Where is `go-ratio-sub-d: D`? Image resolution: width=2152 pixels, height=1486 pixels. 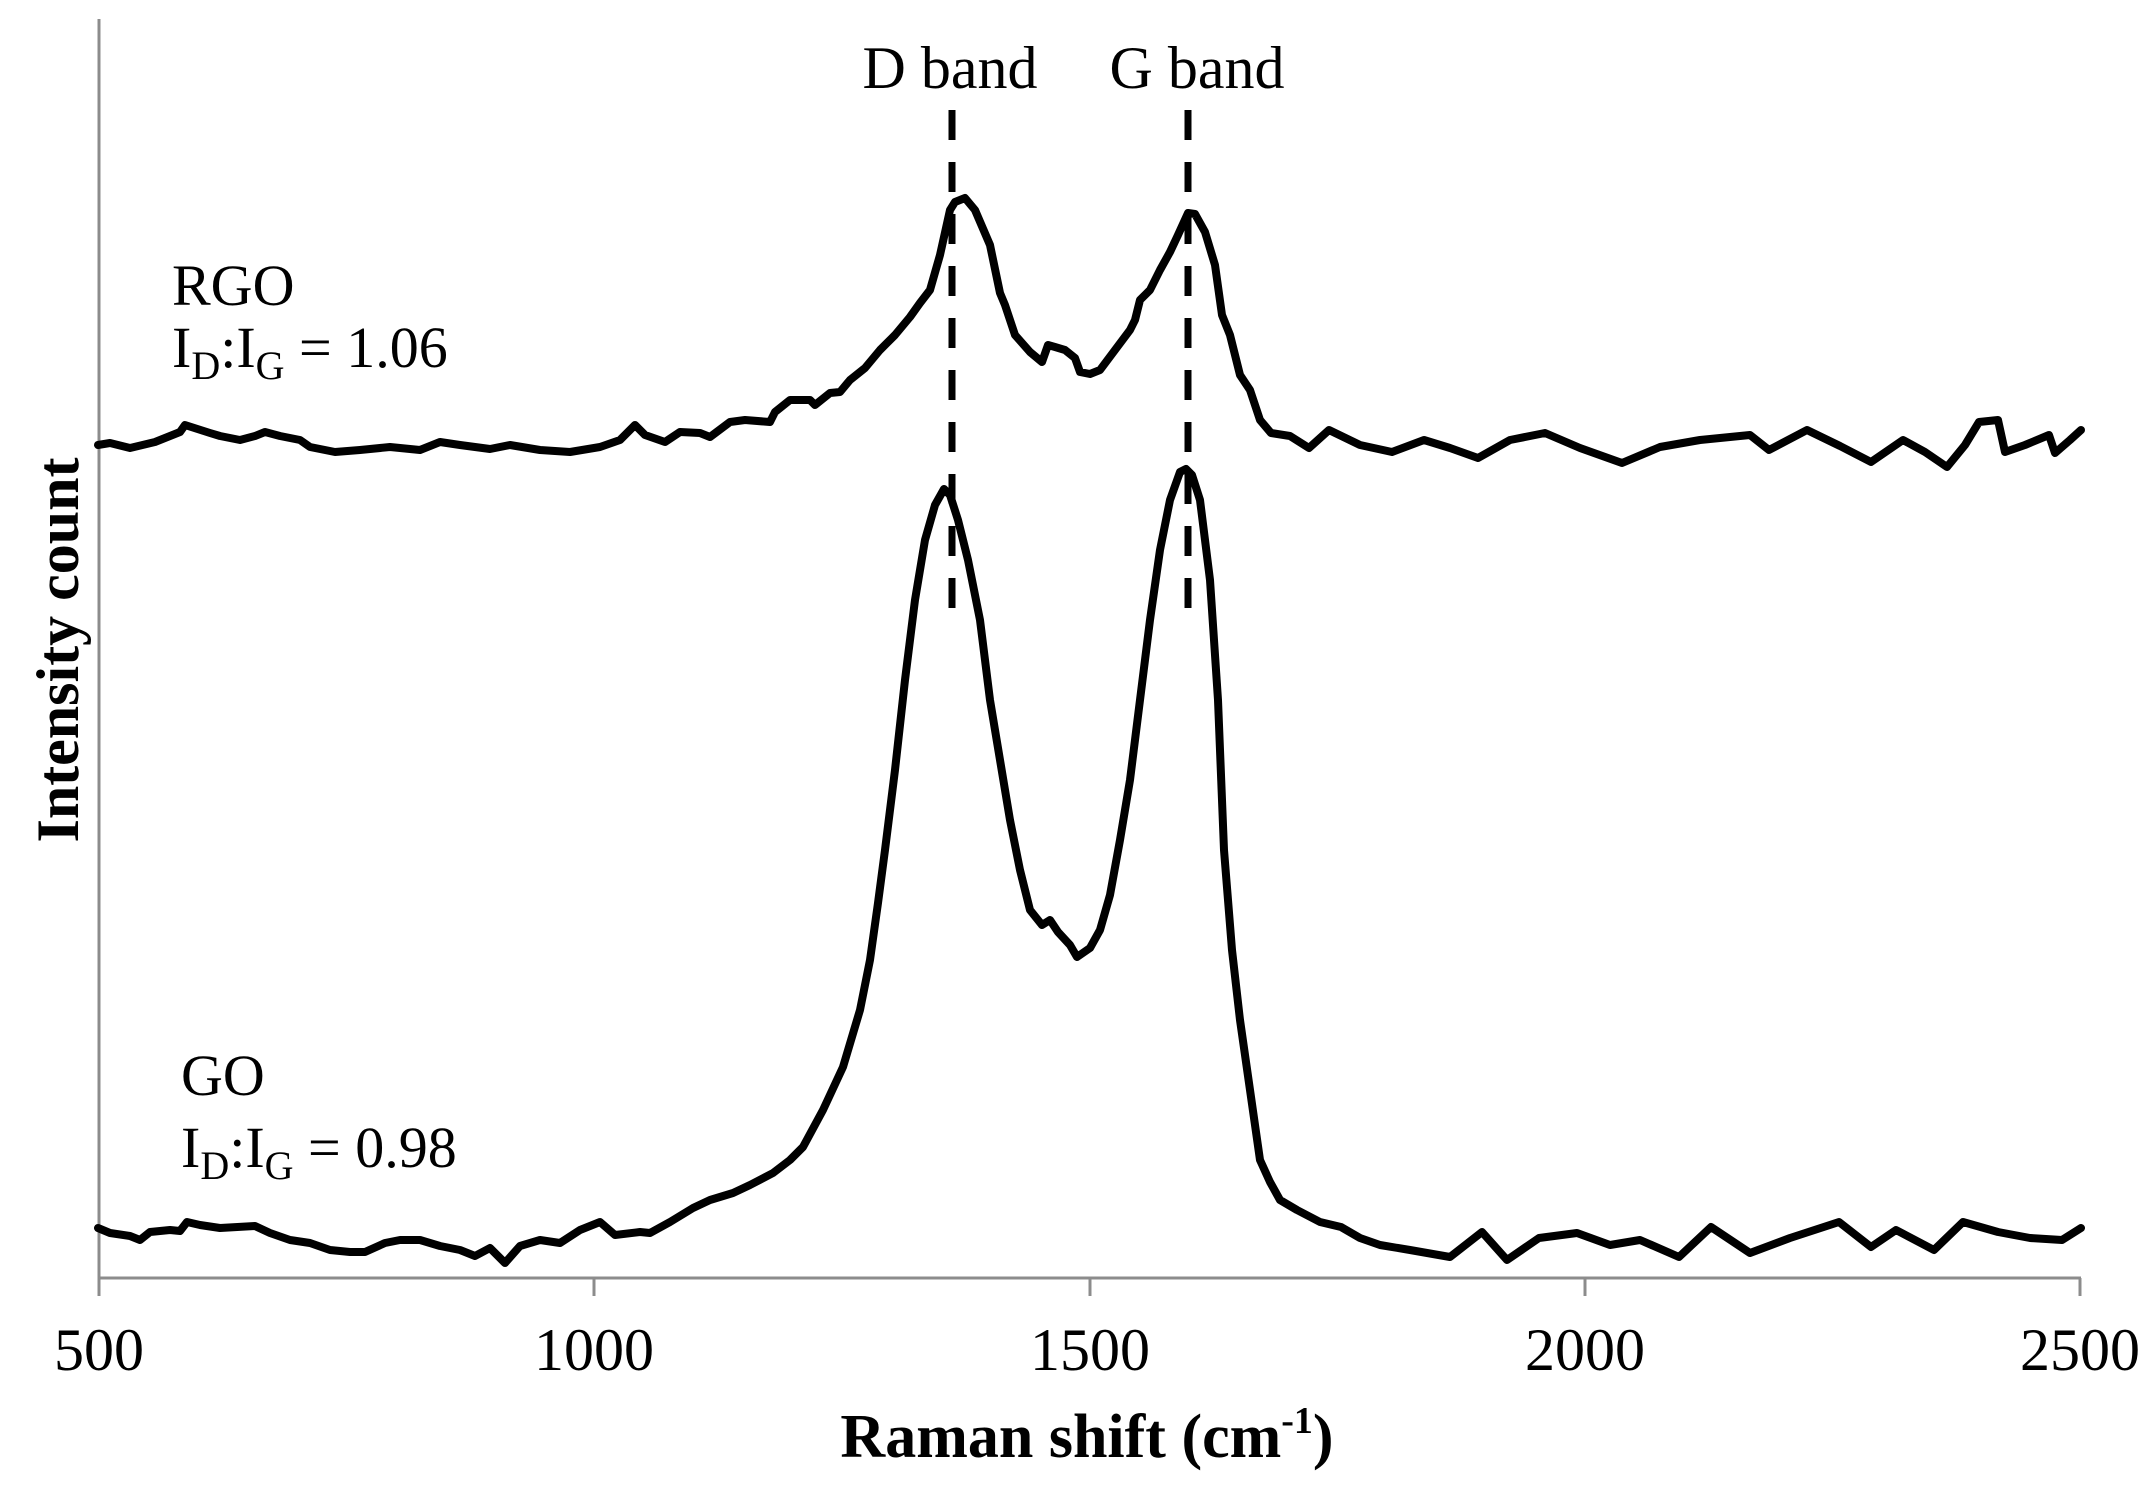 go-ratio-sub-d: D is located at coordinates (214, 1165).